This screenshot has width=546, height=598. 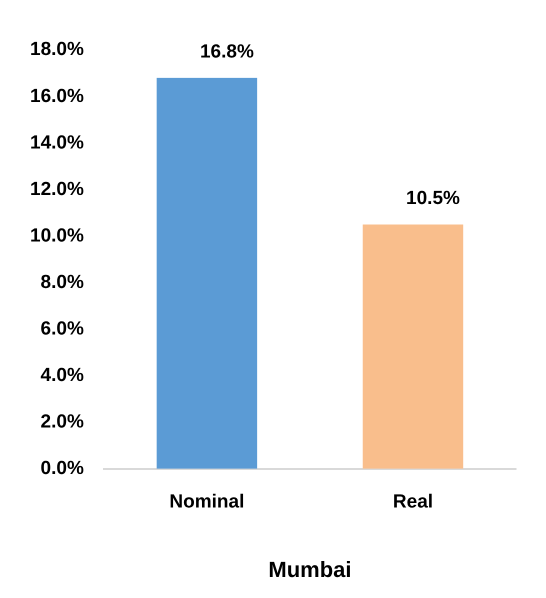 What do you see at coordinates (206, 501) in the screenshot?
I see `x-tick-label: Nominal` at bounding box center [206, 501].